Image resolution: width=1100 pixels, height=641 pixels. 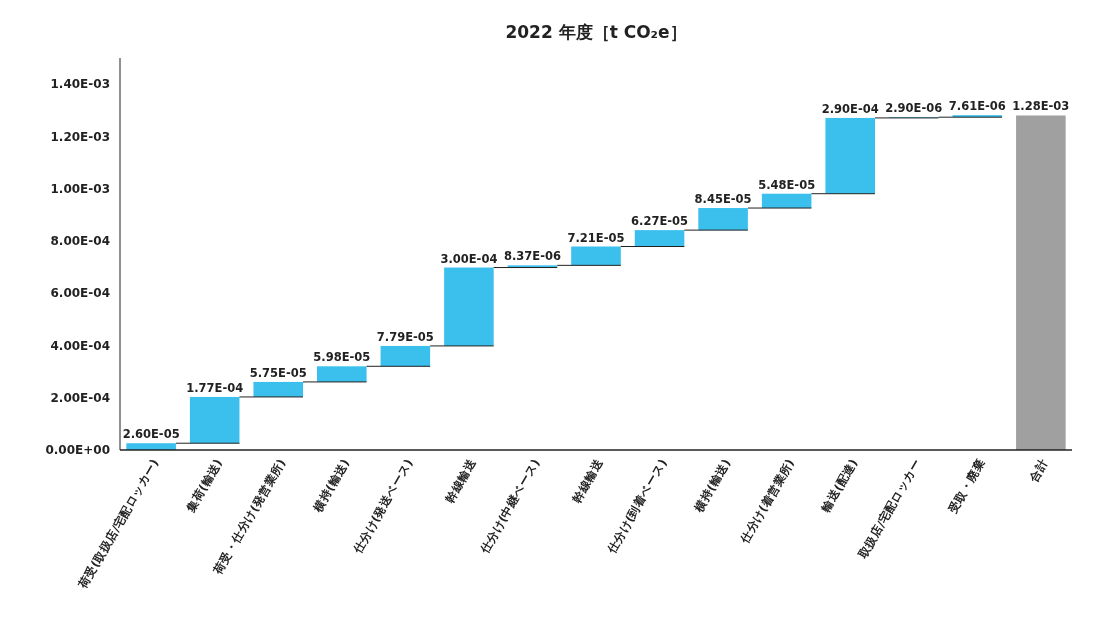 What do you see at coordinates (1038, 471) in the screenshot?
I see `x-tick-label: 合計` at bounding box center [1038, 471].